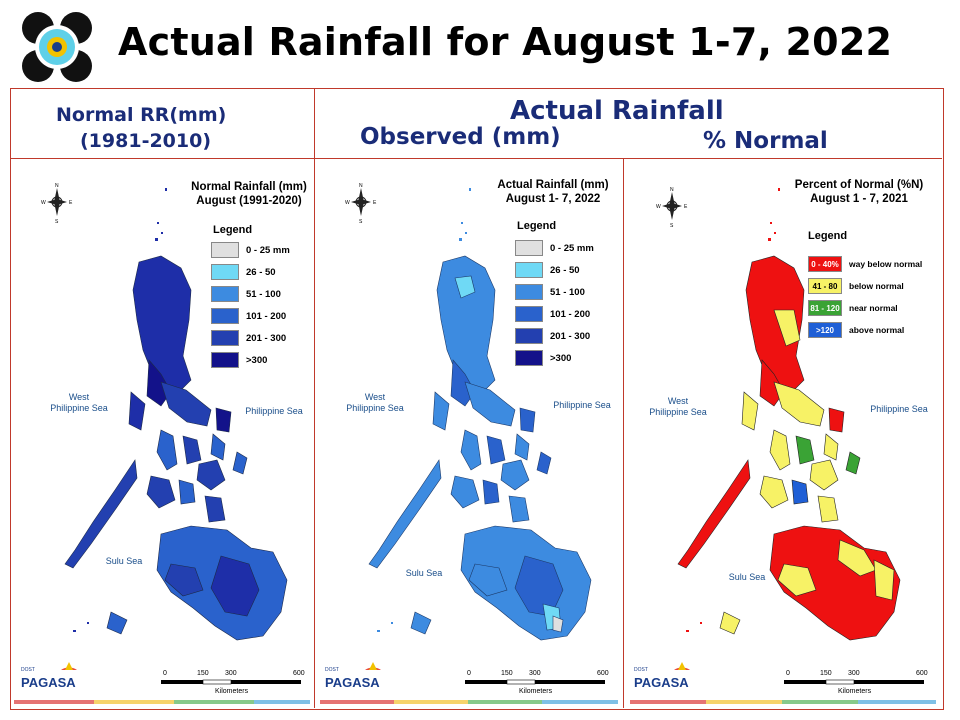 Image resolution: width=960 pixels, height=720 pixels. I want to click on header-actual-rainfall: Actual Rainfall, so click(617, 111).